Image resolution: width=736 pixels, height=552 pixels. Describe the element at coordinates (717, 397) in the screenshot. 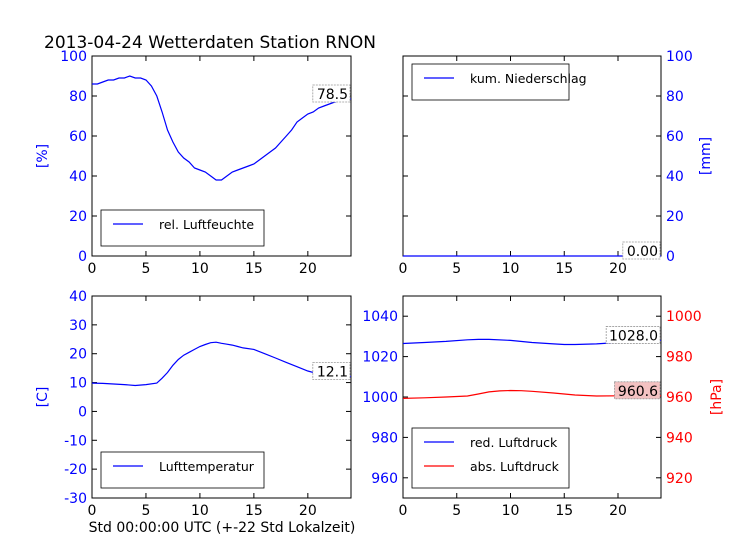

I see `y-axis-label: [hPa]` at that location.